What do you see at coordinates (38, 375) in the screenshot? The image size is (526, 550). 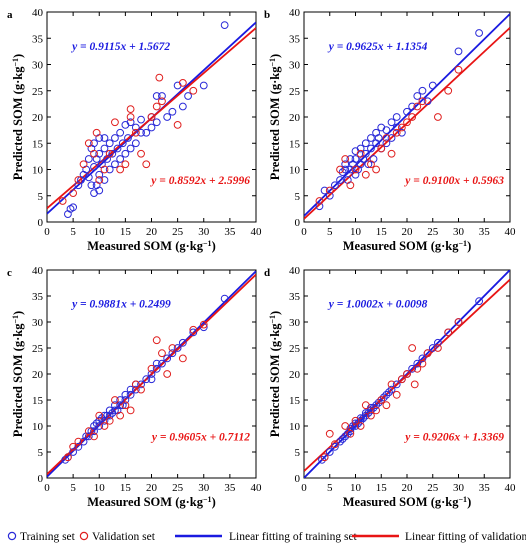 I see `y-tick-label: 20` at bounding box center [38, 375].